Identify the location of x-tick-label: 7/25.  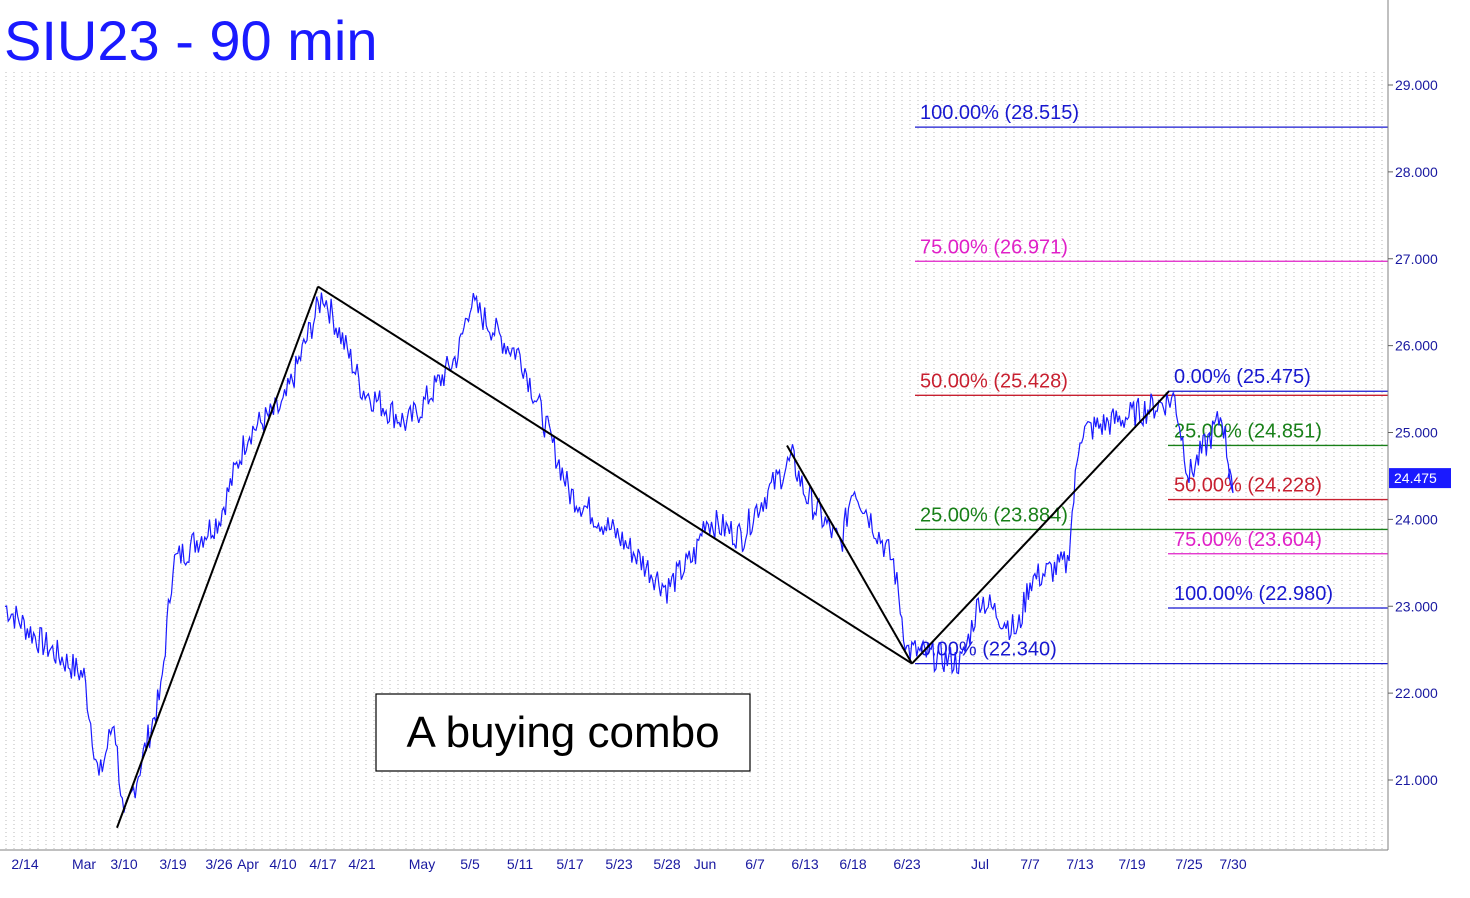
(1188, 864).